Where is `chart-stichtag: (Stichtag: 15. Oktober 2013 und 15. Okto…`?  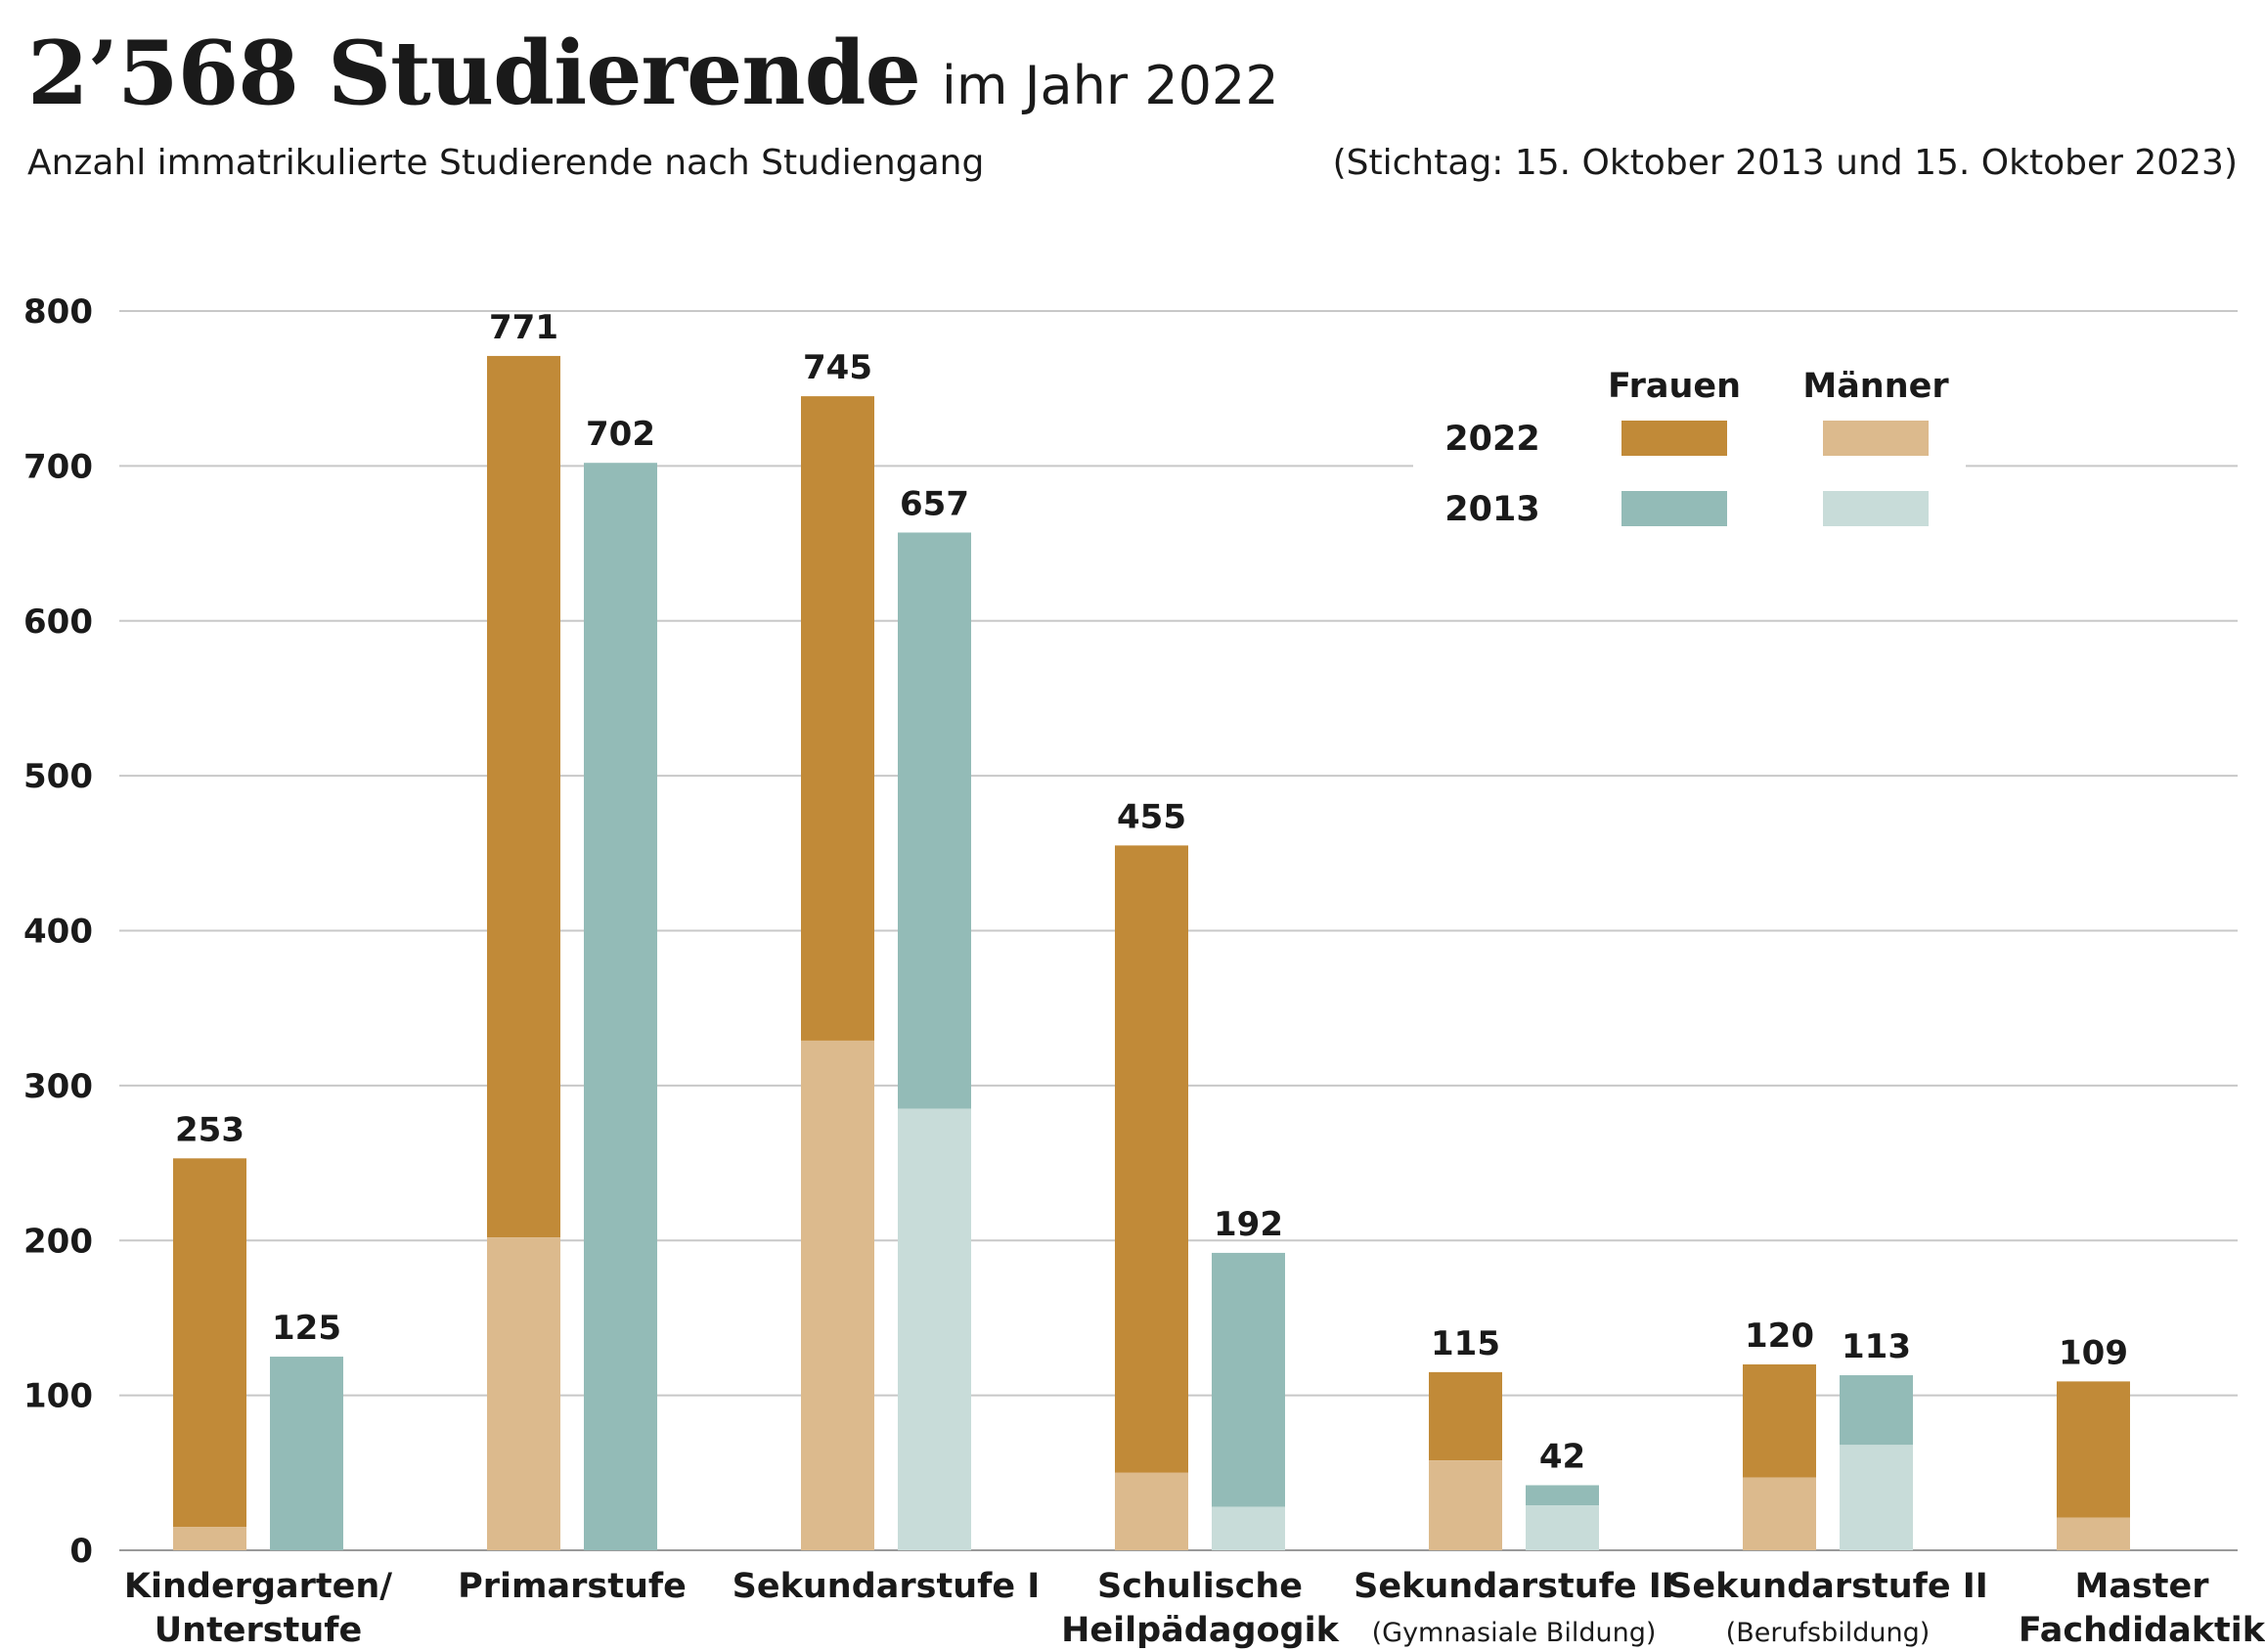 chart-stichtag: (Stichtag: 15. Oktober 2013 und 15. Okto… is located at coordinates (1785, 163).